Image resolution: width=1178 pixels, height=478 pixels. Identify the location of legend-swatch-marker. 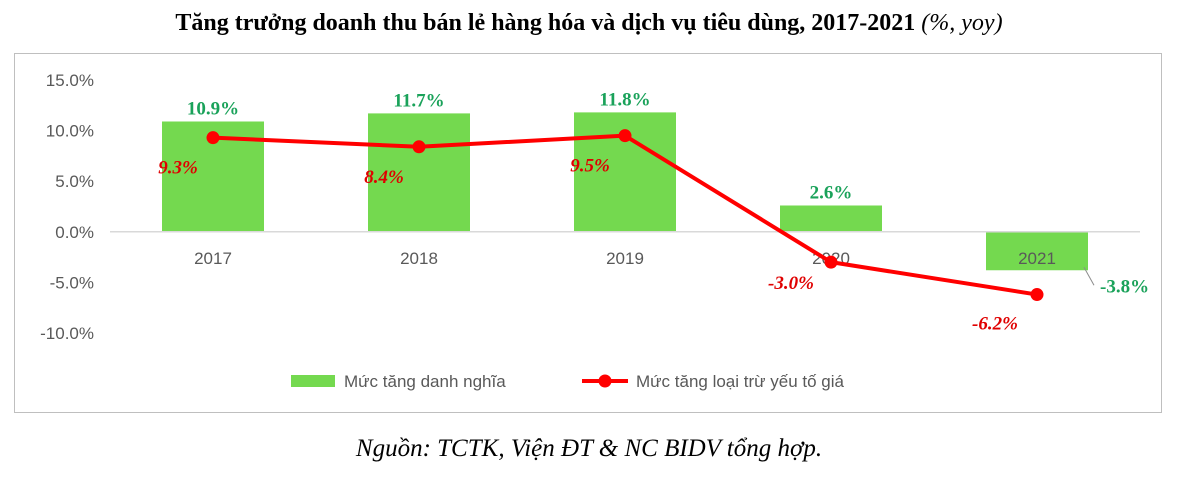
(605, 381).